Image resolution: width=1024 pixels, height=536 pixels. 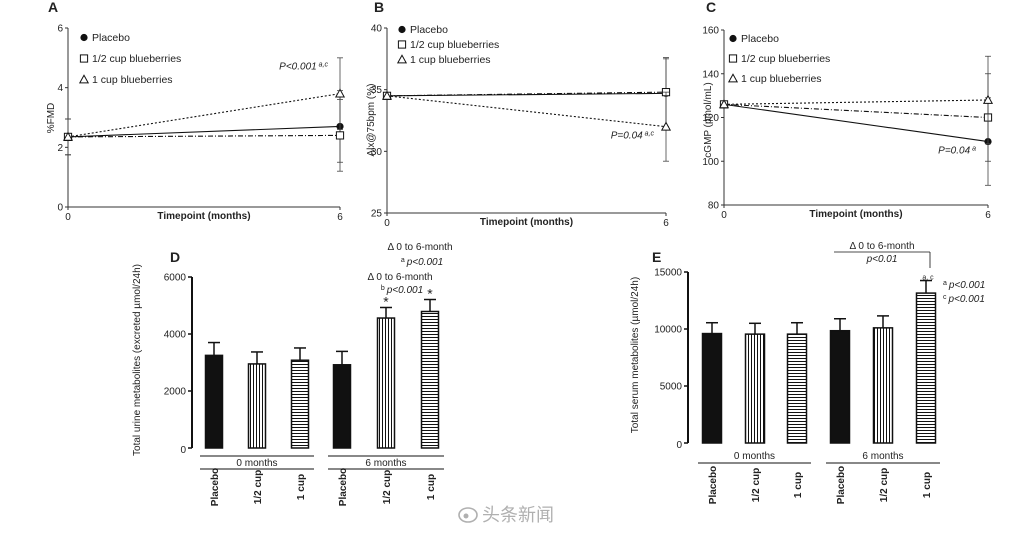 What do you see at coordinates (711, 7) in the screenshot?
I see `panel-letter: C` at bounding box center [711, 7].